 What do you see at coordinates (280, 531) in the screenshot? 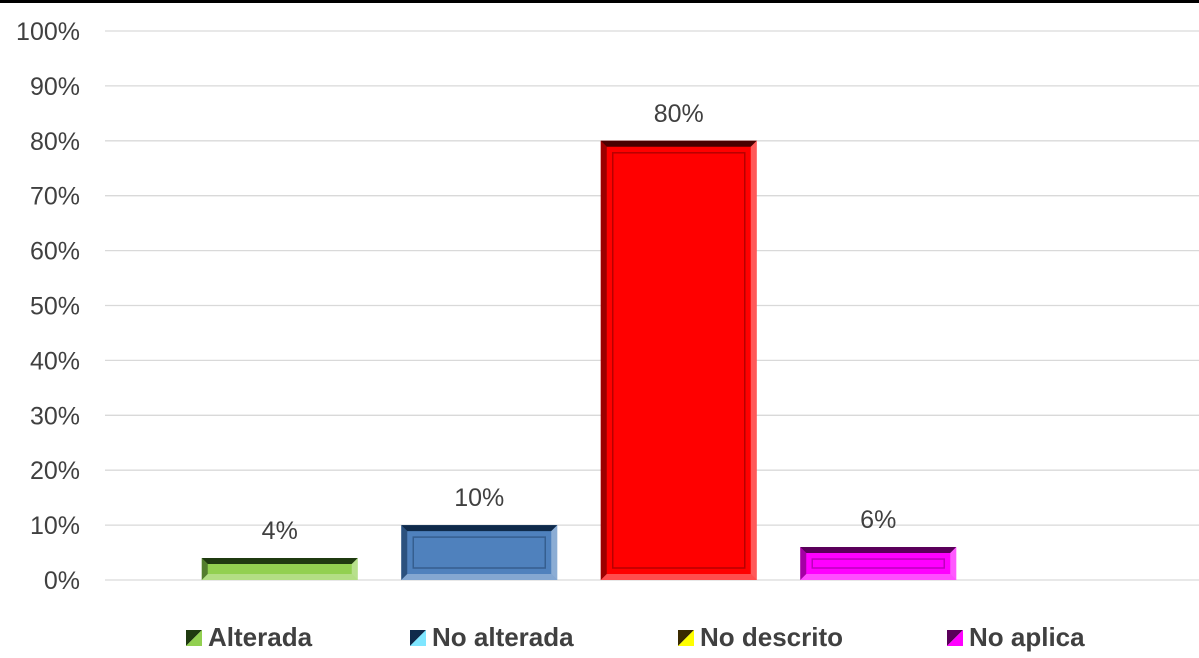
I see `data-label: 4%` at bounding box center [280, 531].